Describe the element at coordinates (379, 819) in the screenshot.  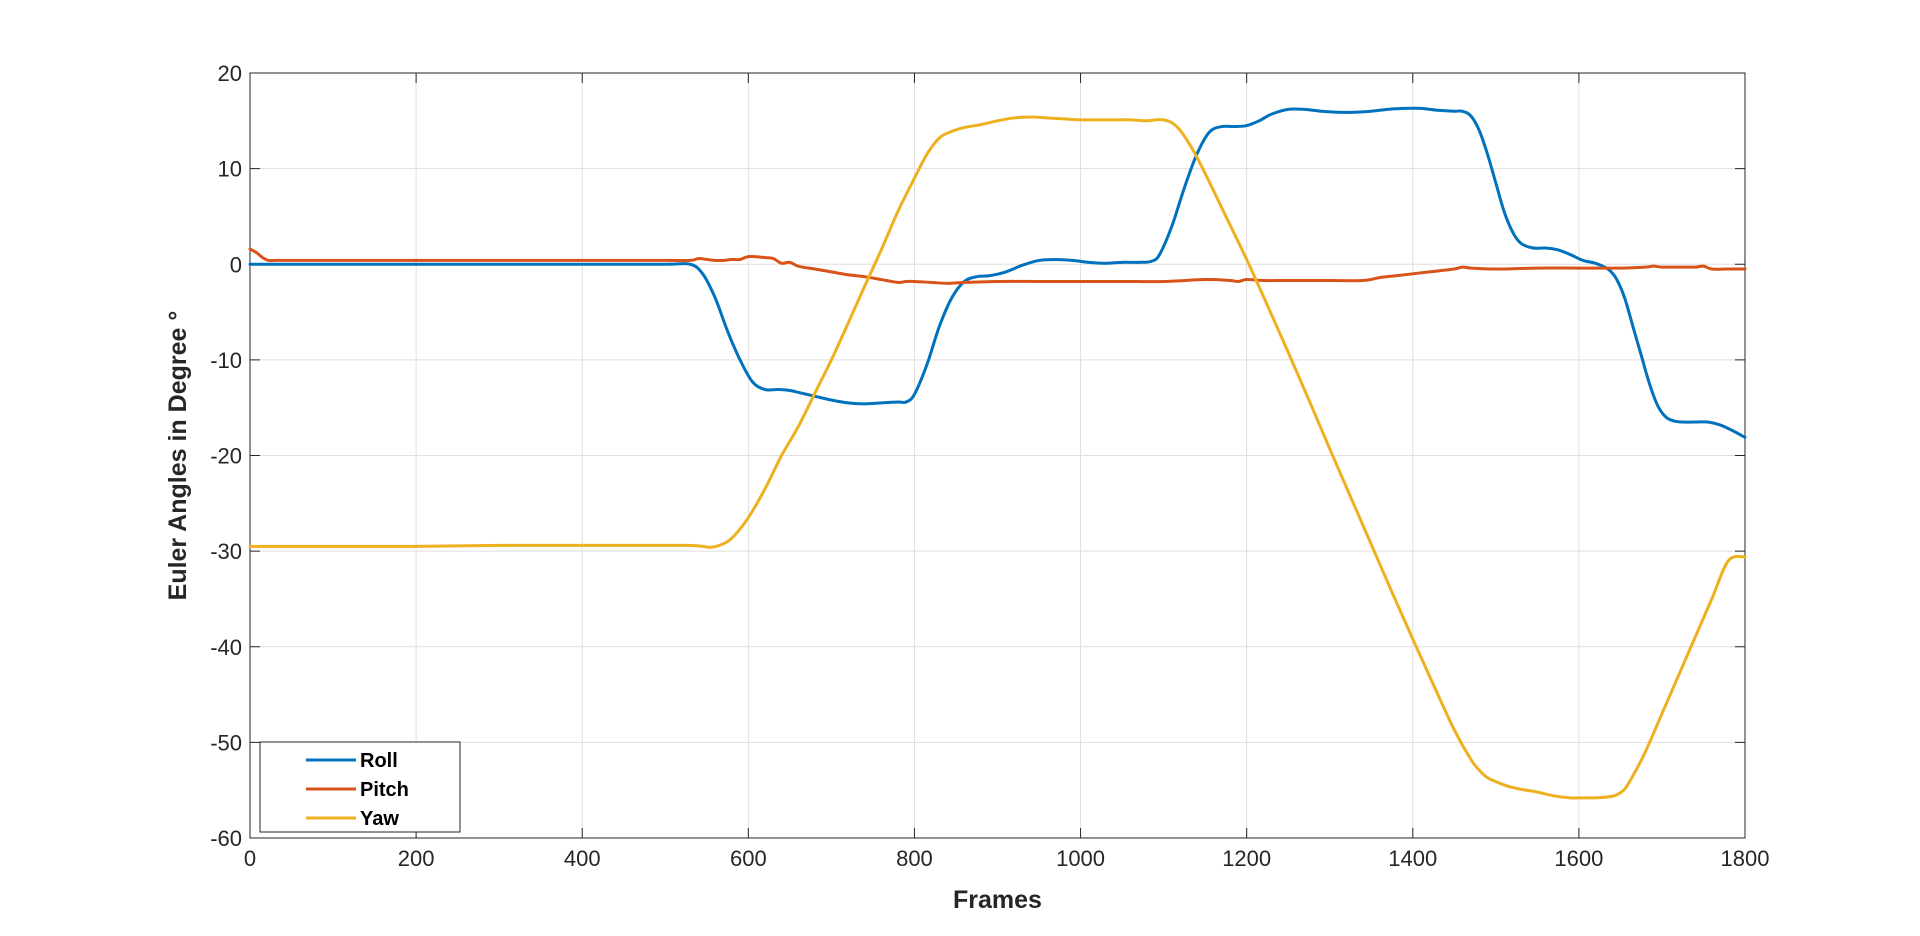
I see `legend-label-yaw: Yaw` at that location.